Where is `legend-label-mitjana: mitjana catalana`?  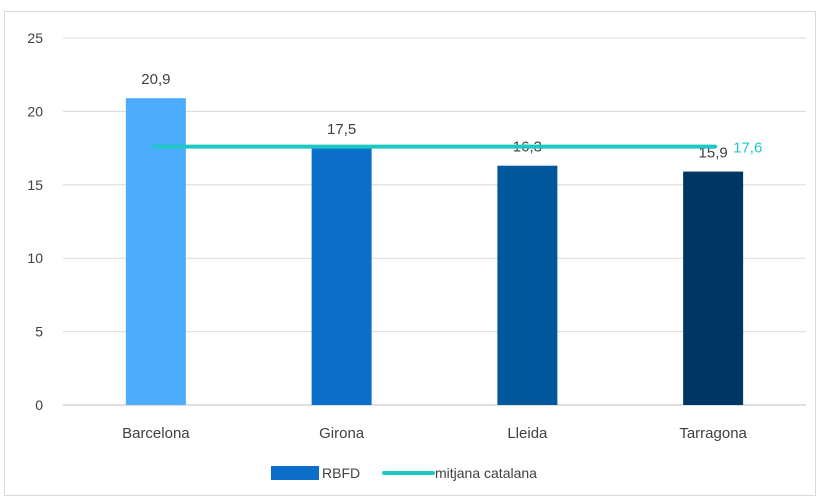 legend-label-mitjana: mitjana catalana is located at coordinates (486, 473).